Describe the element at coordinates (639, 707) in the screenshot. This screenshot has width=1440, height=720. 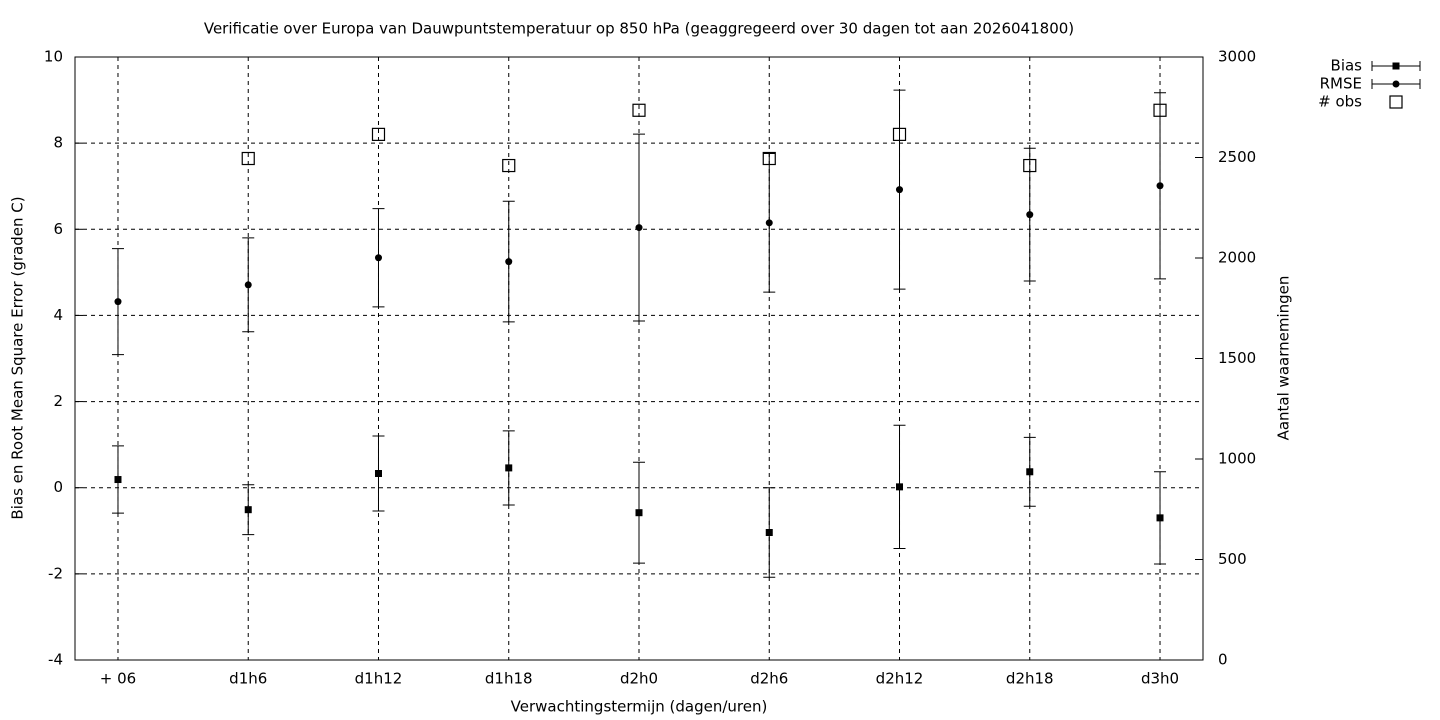
I see `x-axis-label: Verwachtingstermijn (dagen/uren)` at that location.